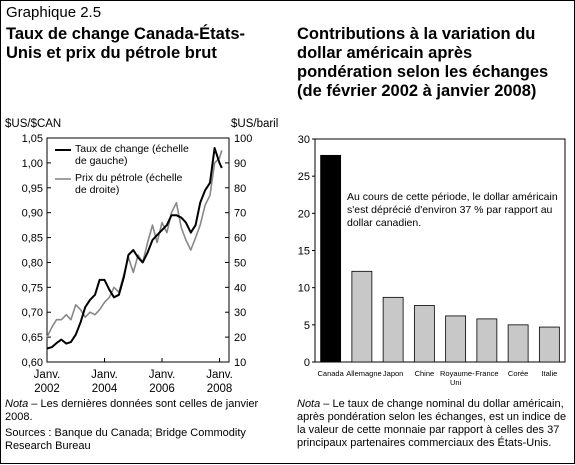 Image resolution: width=575 pixels, height=465 pixels. I want to click on oil-price-line, so click(134, 244).